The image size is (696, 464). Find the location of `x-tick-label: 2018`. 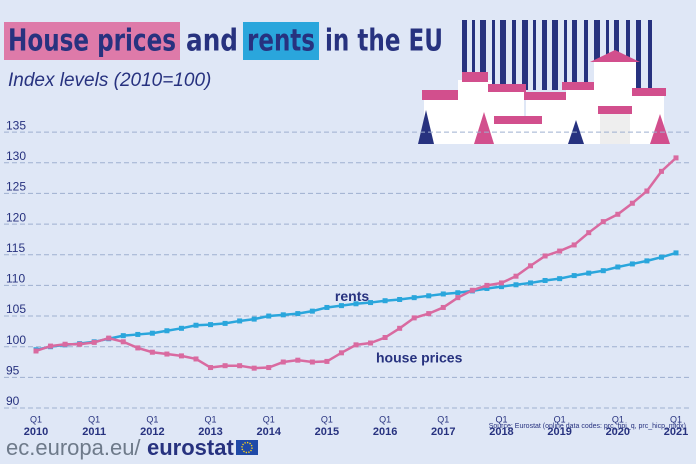

x-tick-label: 2018 is located at coordinates (501, 432).